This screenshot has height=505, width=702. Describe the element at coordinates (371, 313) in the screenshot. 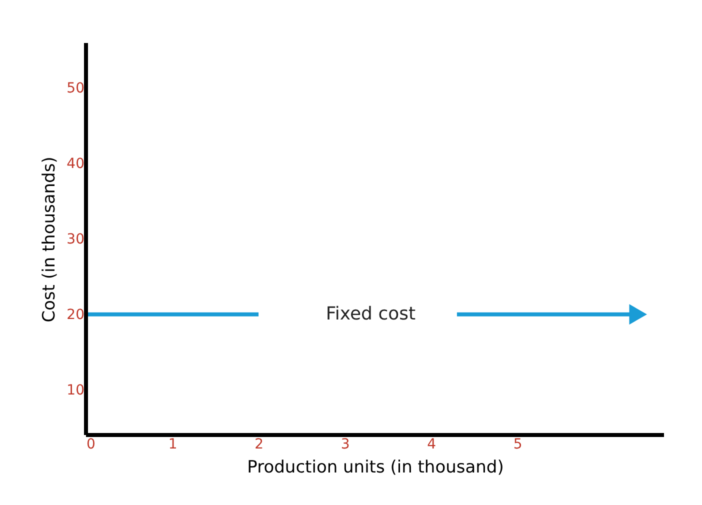

I see `annotation: Fixed cost` at that location.